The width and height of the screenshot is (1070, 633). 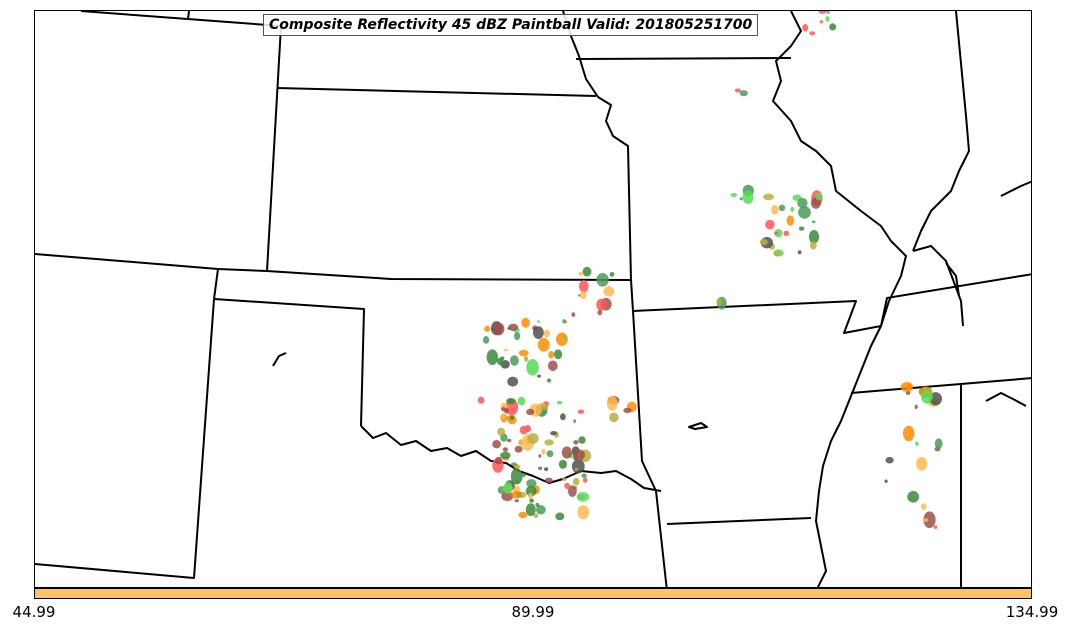 What do you see at coordinates (34, 612) in the screenshot?
I see `colorbar-tick-label: 44.99` at bounding box center [34, 612].